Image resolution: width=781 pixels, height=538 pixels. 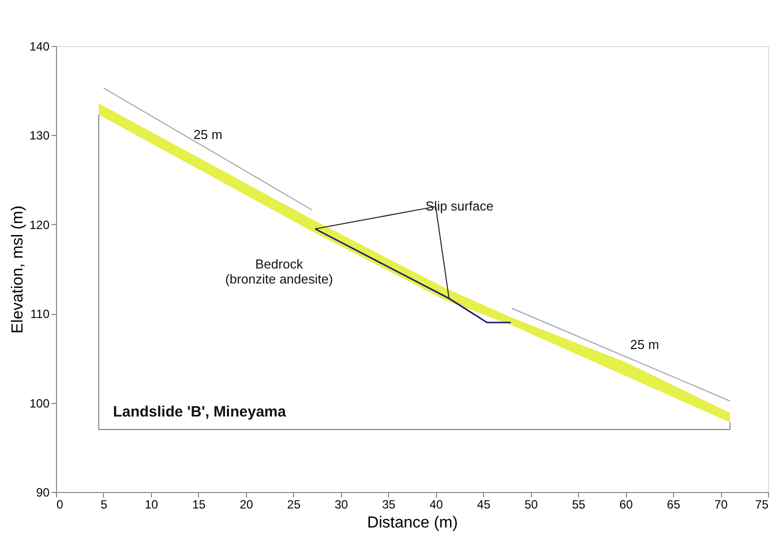 I want to click on x-tick-label: 45, so click(x=484, y=505).